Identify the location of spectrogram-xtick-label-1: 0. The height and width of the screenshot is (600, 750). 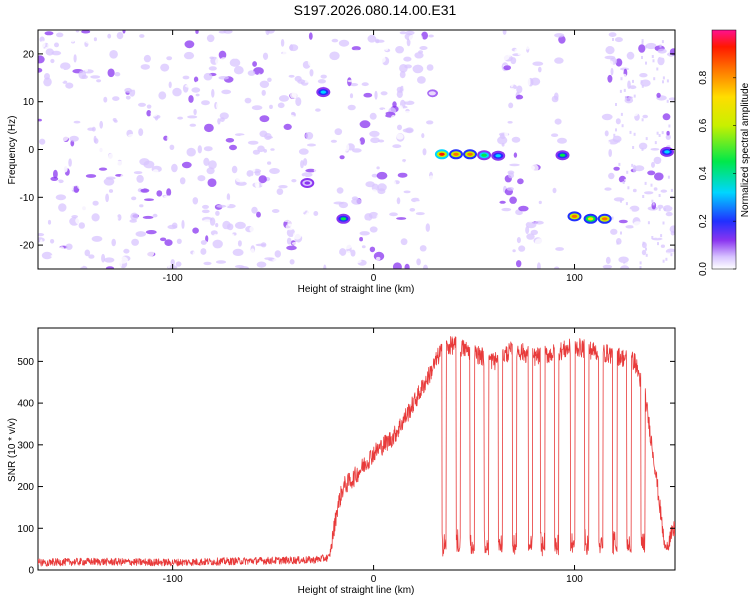
(374, 278).